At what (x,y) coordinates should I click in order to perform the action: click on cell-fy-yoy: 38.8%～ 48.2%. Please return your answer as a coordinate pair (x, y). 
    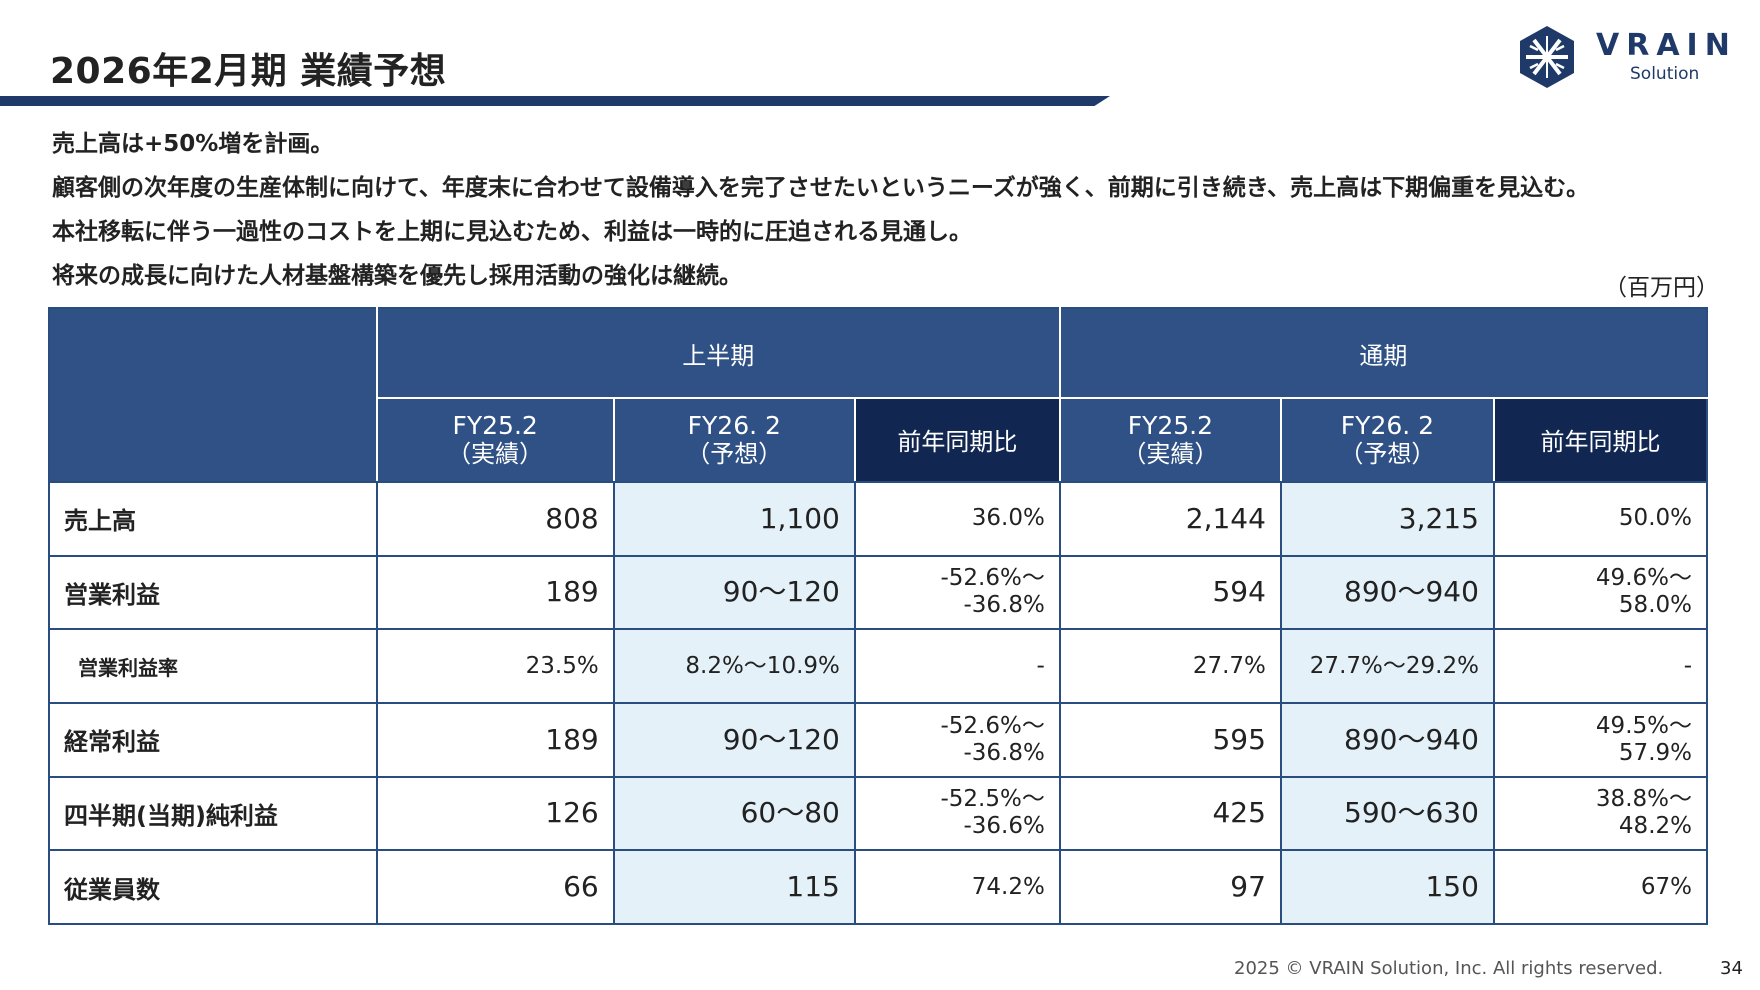
    Looking at the image, I should click on (1600, 813).